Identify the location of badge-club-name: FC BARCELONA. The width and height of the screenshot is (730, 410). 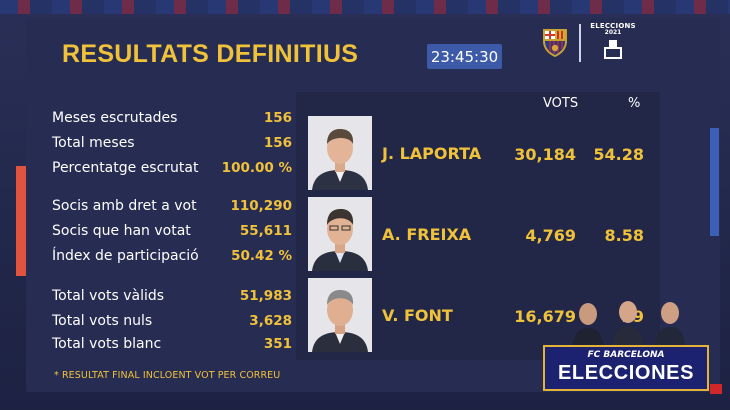
(626, 355).